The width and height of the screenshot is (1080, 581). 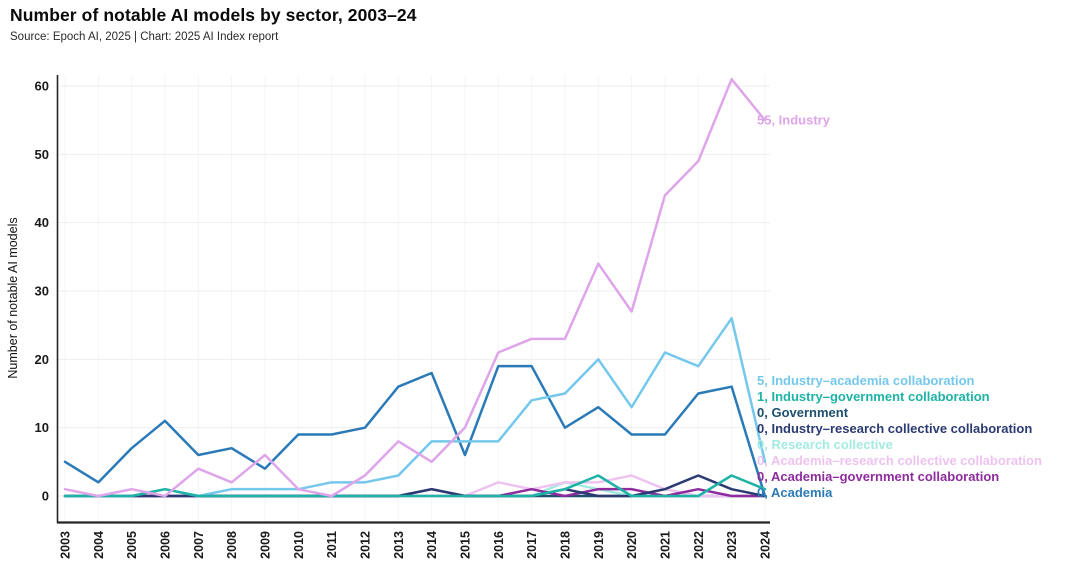 What do you see at coordinates (42, 427) in the screenshot?
I see `y-tick-label: 10` at bounding box center [42, 427].